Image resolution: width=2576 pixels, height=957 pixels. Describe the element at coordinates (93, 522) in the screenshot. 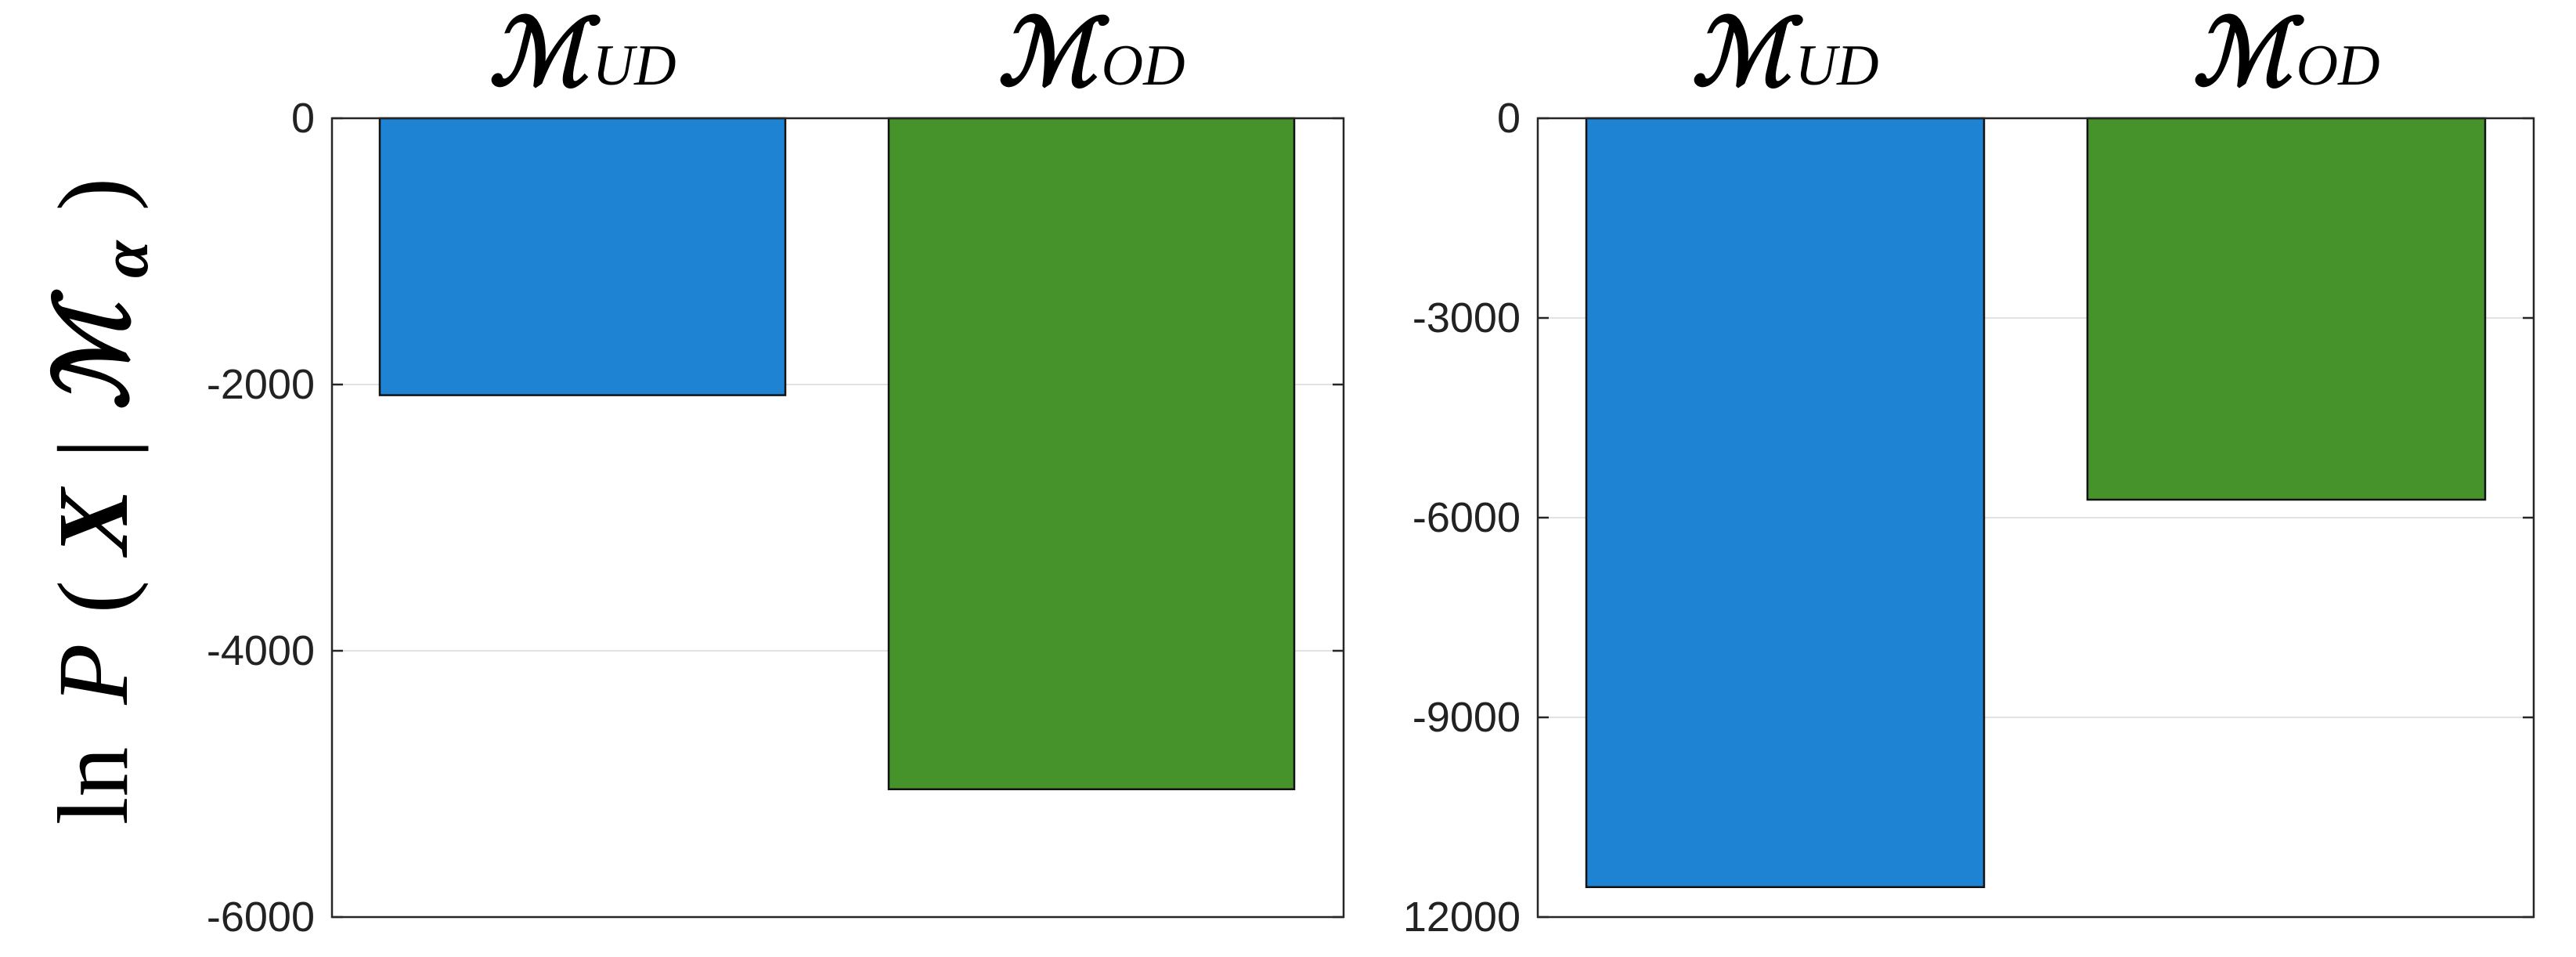

I see `ylabel-x: X` at that location.